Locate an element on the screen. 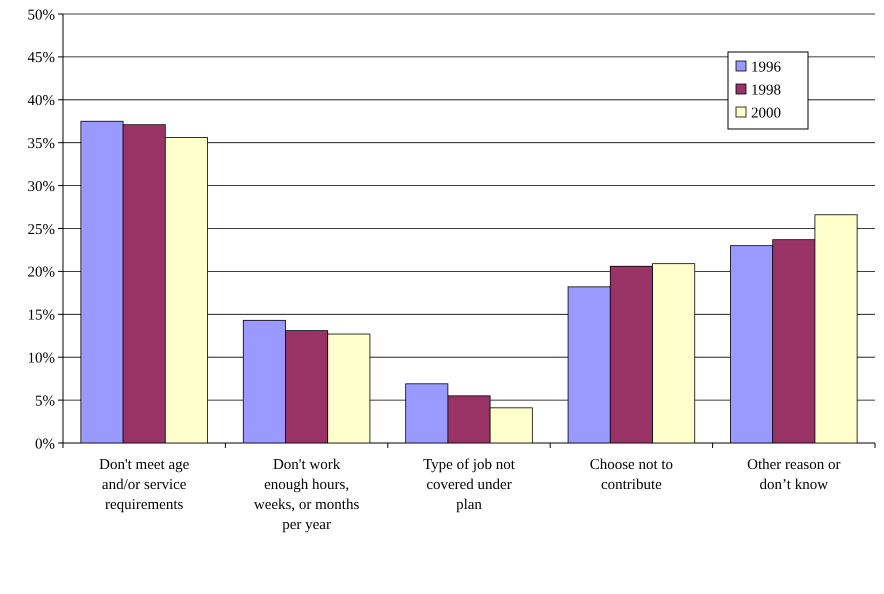  y-tick-label: 45% is located at coordinates (41, 58).